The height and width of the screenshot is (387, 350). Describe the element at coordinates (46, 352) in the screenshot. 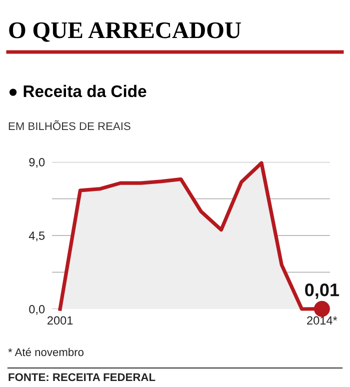

I see `text: * Até novembro` at that location.